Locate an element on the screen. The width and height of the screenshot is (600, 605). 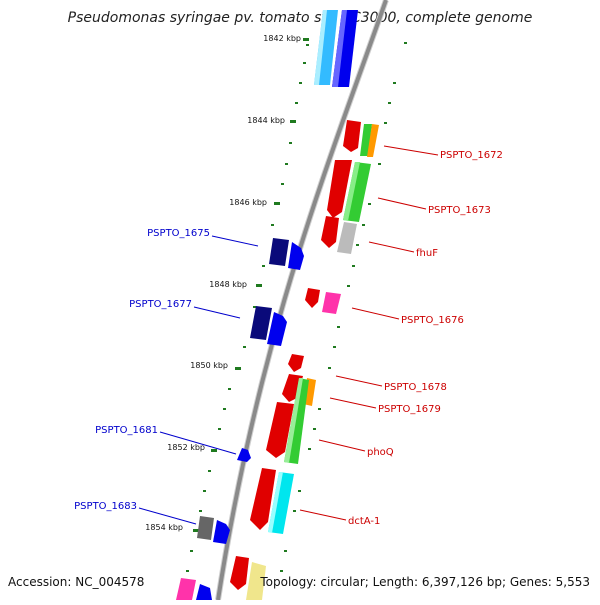
gene-label-fhuf: fhuF is located at coordinates (427, 253).